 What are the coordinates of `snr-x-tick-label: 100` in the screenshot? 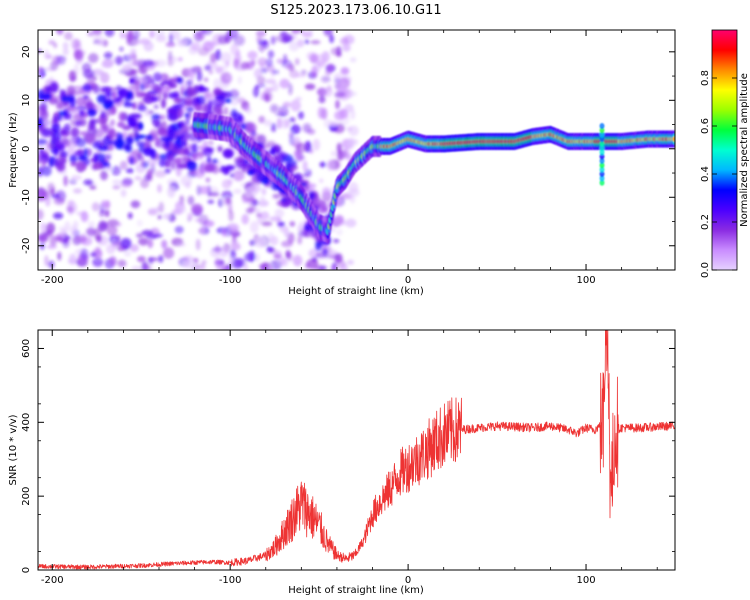 It's located at (585, 580).